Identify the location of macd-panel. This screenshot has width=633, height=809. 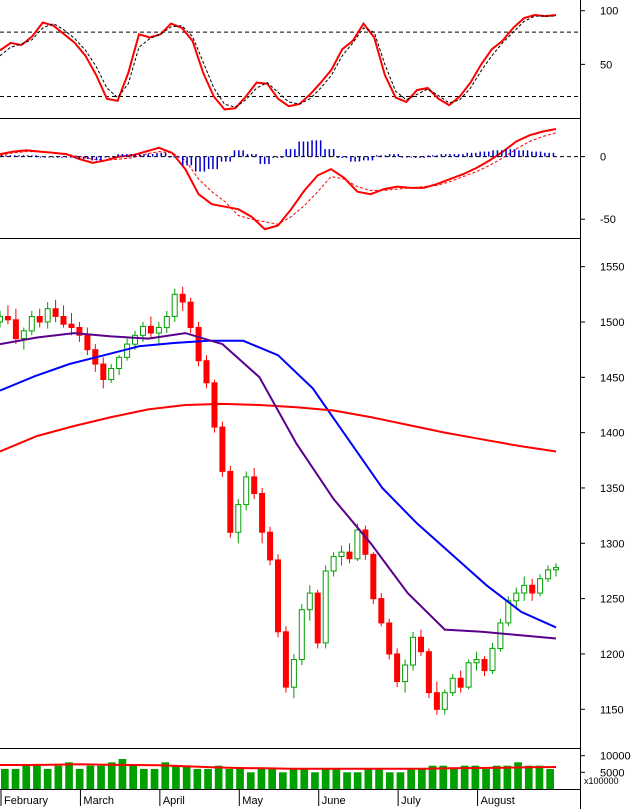
(290, 179).